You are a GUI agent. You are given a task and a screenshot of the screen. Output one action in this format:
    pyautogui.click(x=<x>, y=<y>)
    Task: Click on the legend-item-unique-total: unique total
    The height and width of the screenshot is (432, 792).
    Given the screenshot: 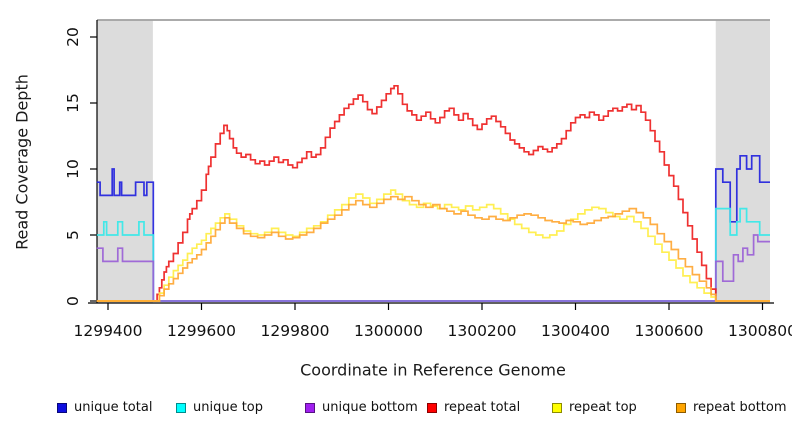 What is the action you would take?
    pyautogui.click(x=104, y=408)
    